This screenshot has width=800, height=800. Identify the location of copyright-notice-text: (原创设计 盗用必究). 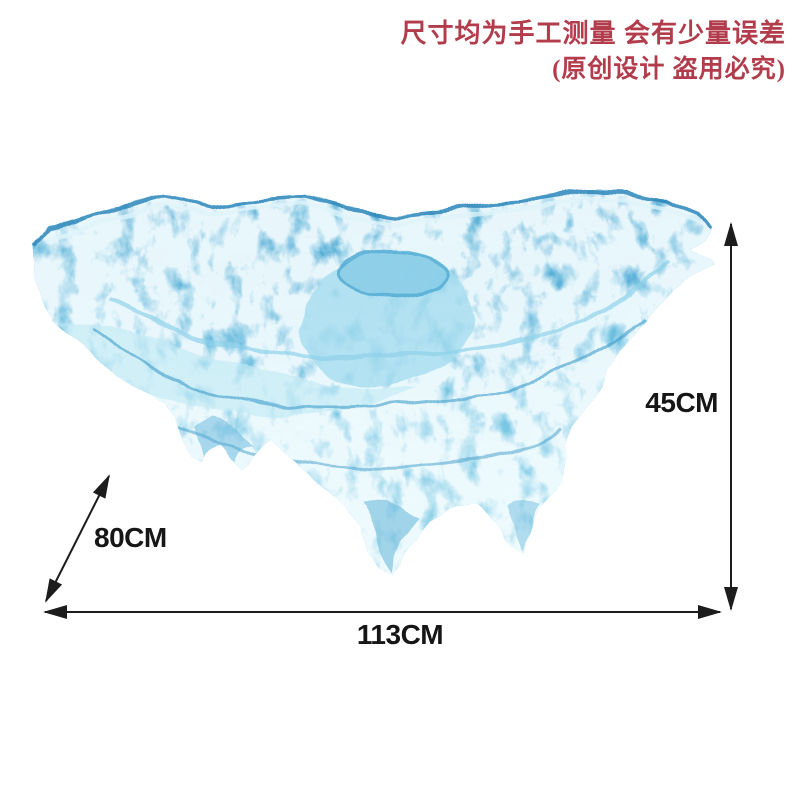
(669, 69).